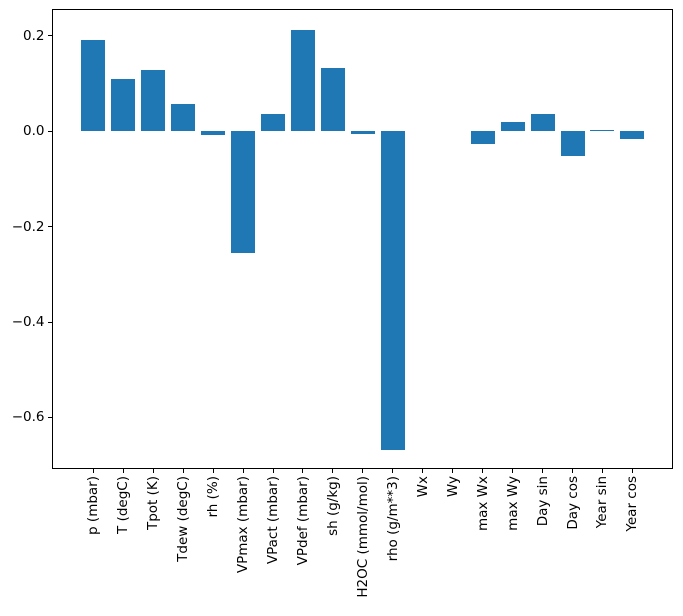  What do you see at coordinates (542, 500) in the screenshot?
I see `x-tick-label: Day sin` at bounding box center [542, 500].